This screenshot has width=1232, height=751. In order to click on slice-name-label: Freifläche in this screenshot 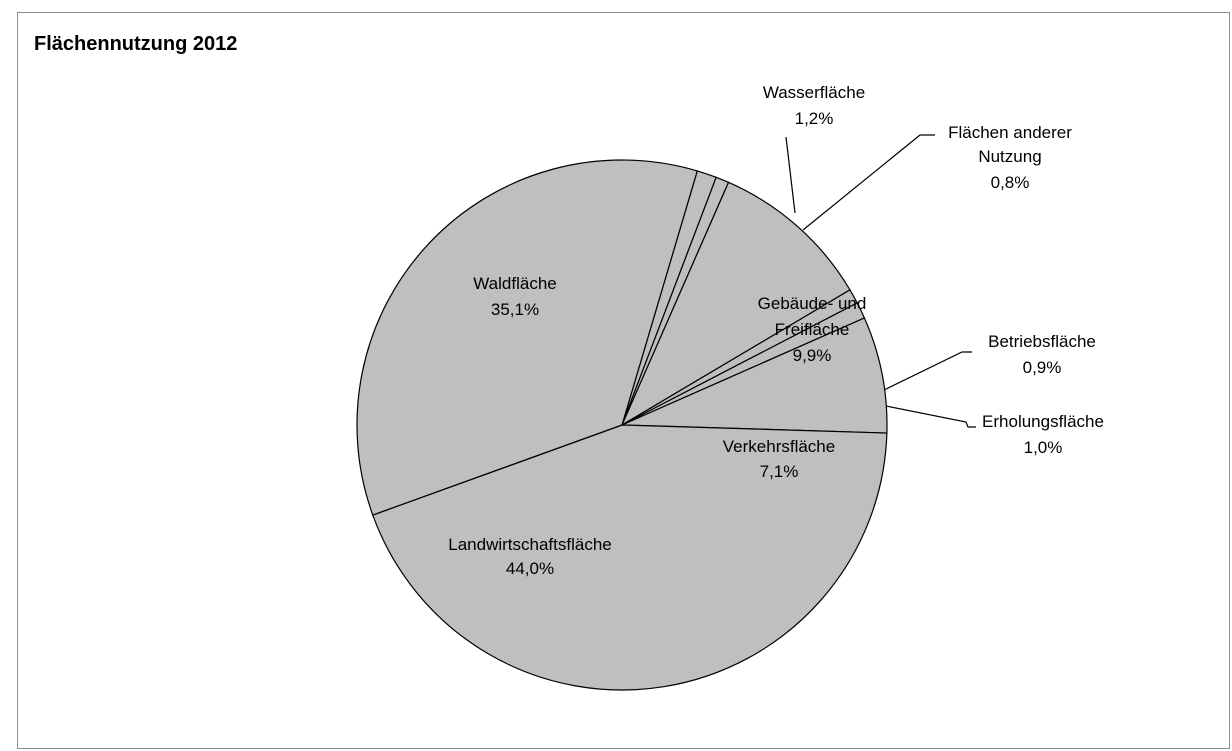, I will do `click(812, 329)`.